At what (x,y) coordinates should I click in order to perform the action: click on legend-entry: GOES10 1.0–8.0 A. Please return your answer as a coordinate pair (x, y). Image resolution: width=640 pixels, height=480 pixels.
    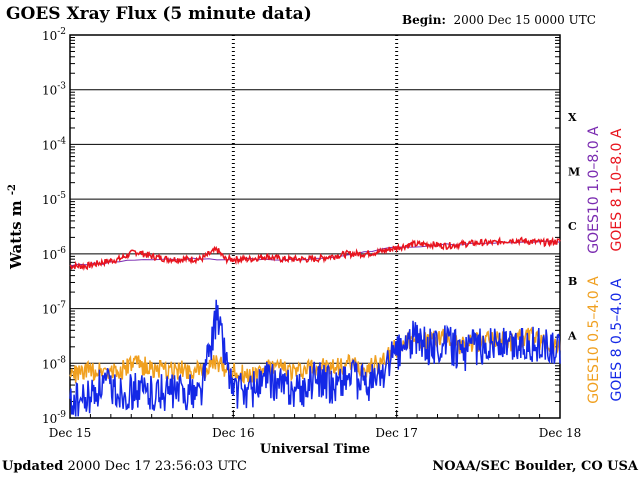
    Looking at the image, I should click on (594, 190).